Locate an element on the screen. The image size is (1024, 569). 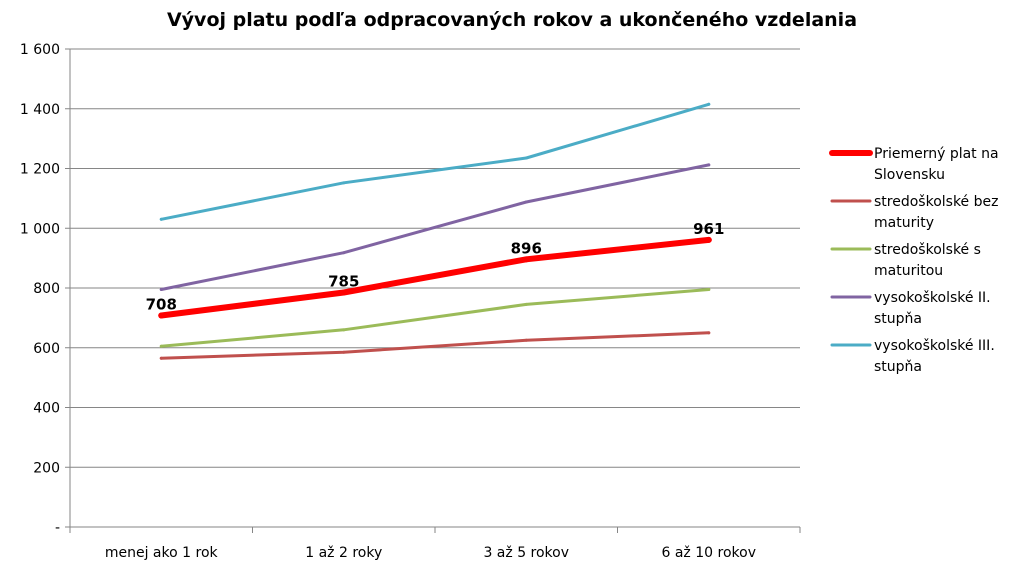
legend-label: vysokoškolské III. is located at coordinates (934, 346).